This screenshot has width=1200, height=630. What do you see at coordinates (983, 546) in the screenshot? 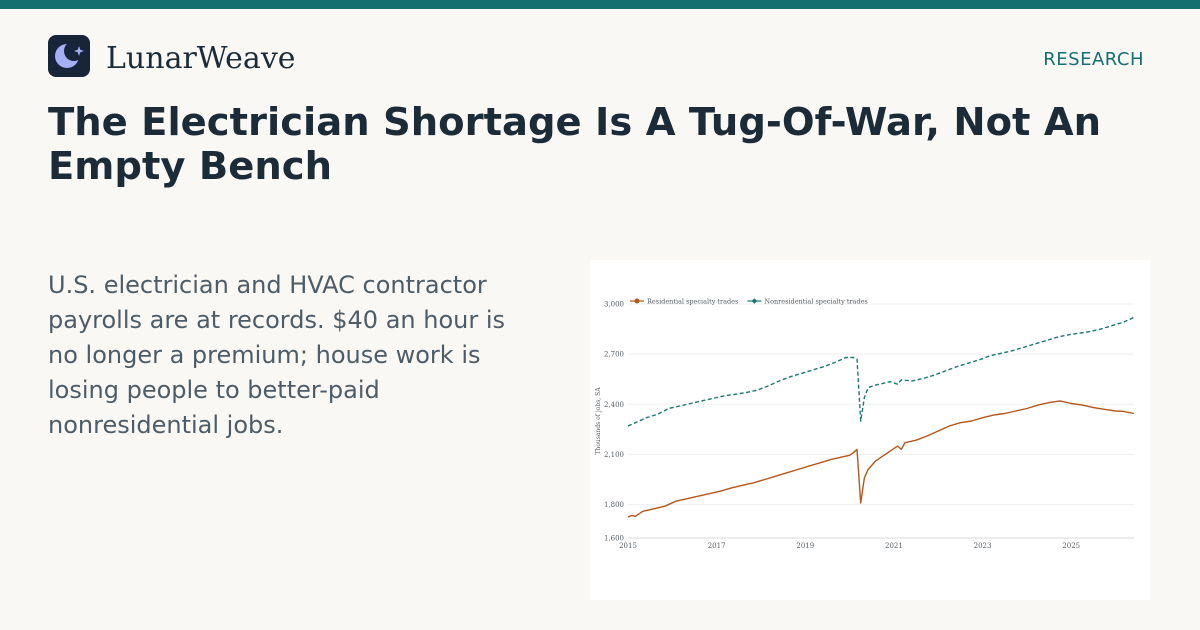
I see `x-tick-label: 2023` at bounding box center [983, 546].